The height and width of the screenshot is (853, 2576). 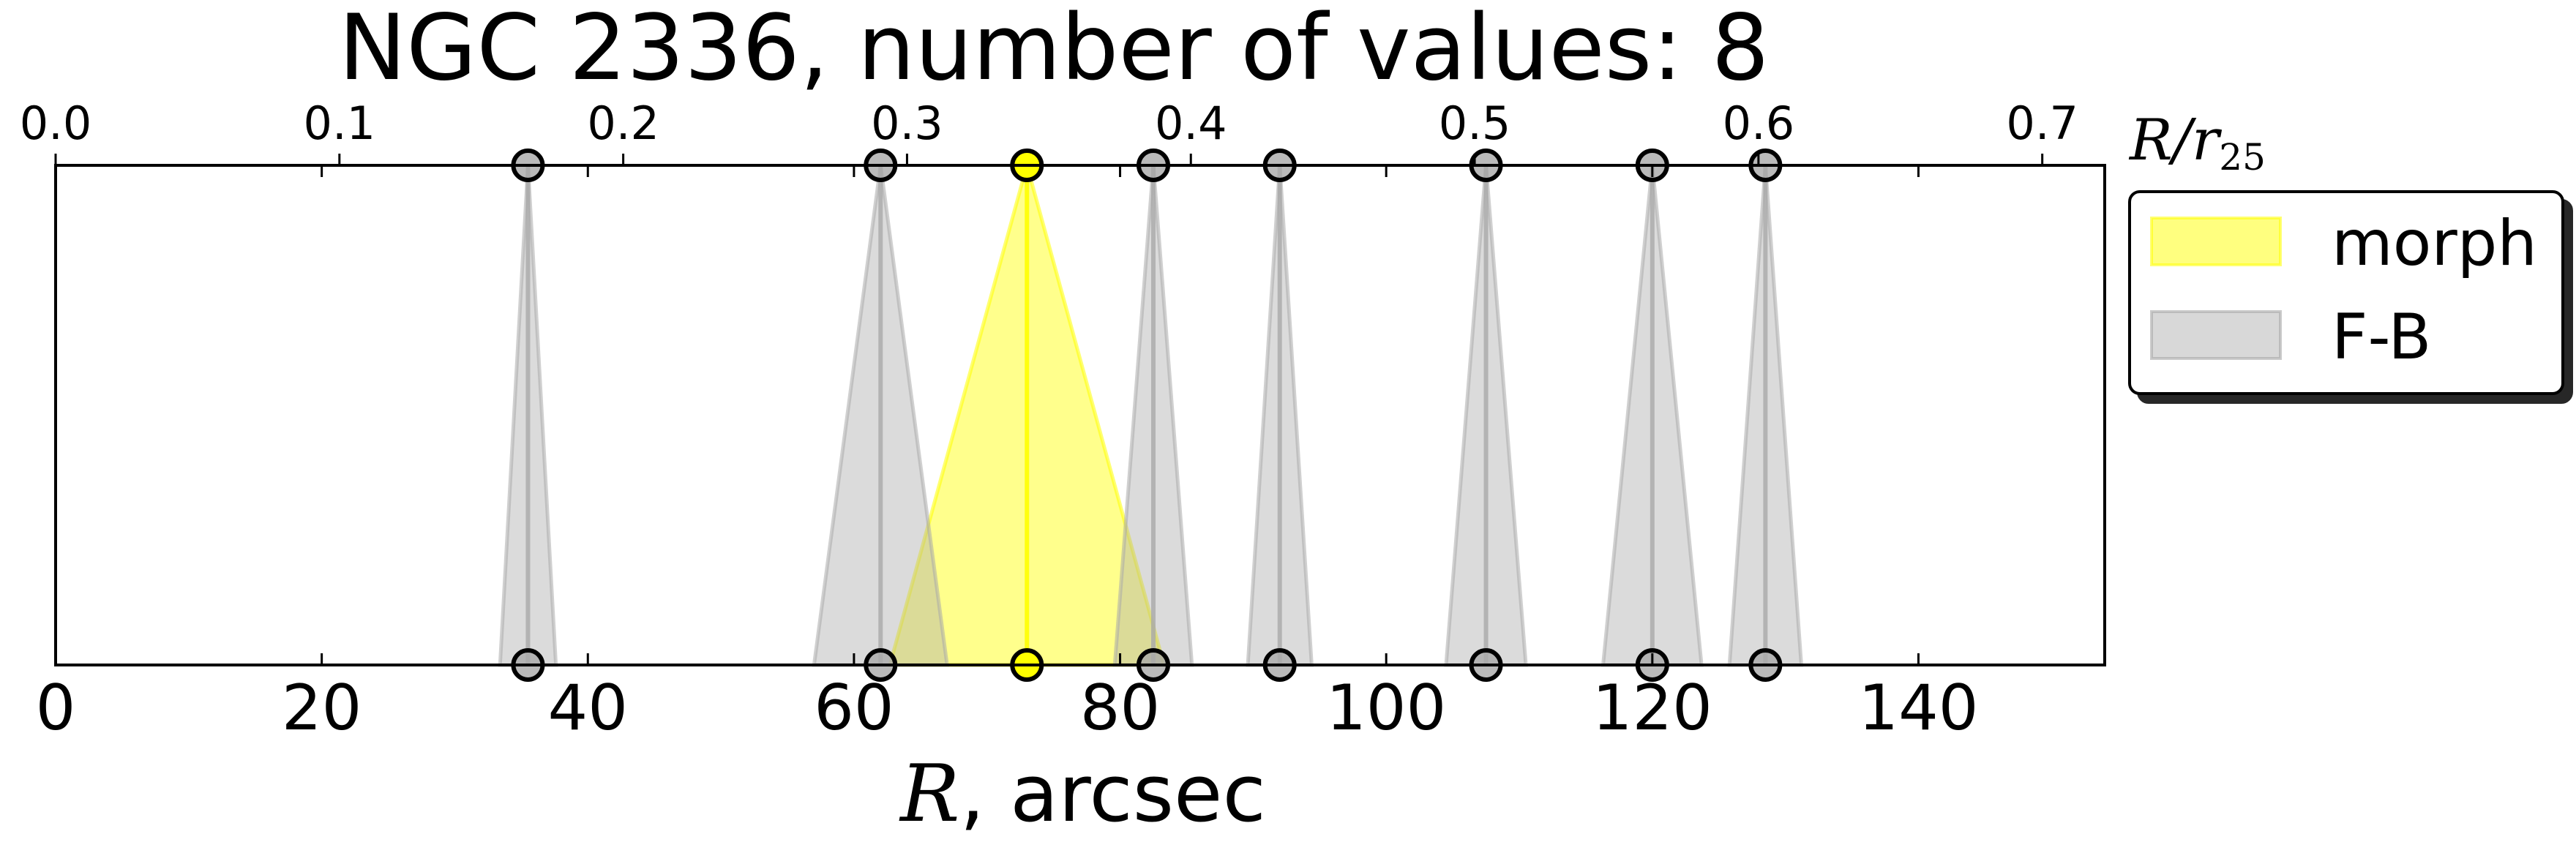 I want to click on x-axis-label-rest: , arcsec, so click(x=1112, y=794).